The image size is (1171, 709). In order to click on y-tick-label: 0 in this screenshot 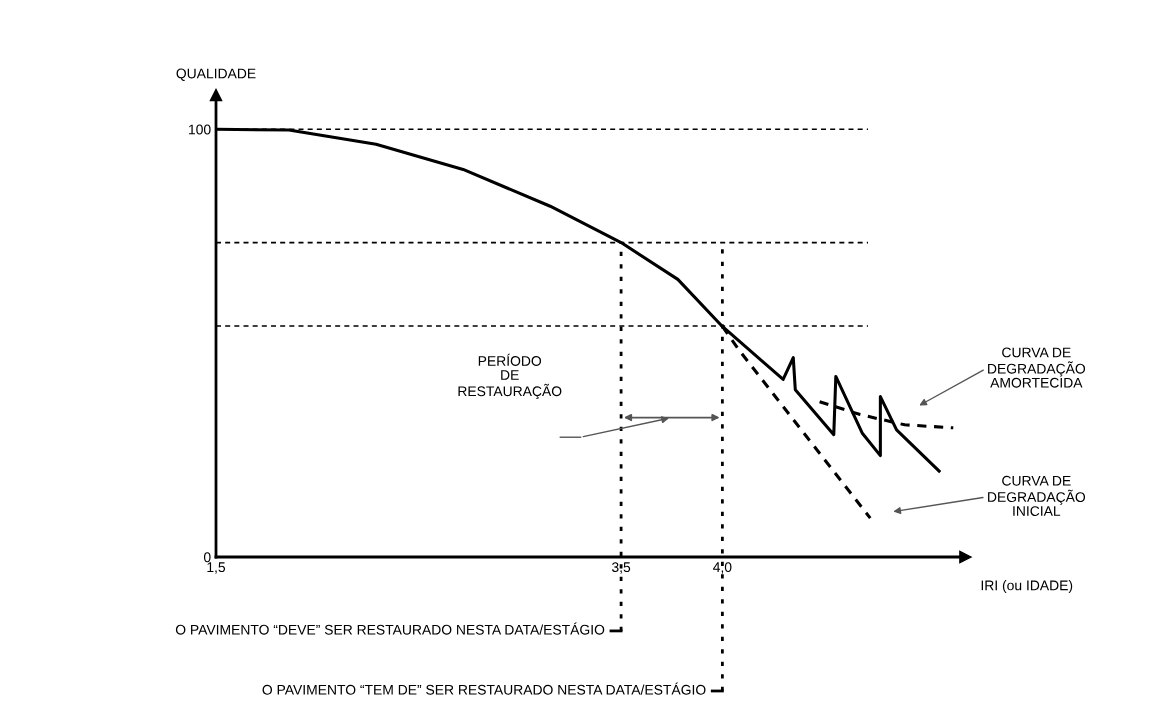, I will do `click(207, 557)`.